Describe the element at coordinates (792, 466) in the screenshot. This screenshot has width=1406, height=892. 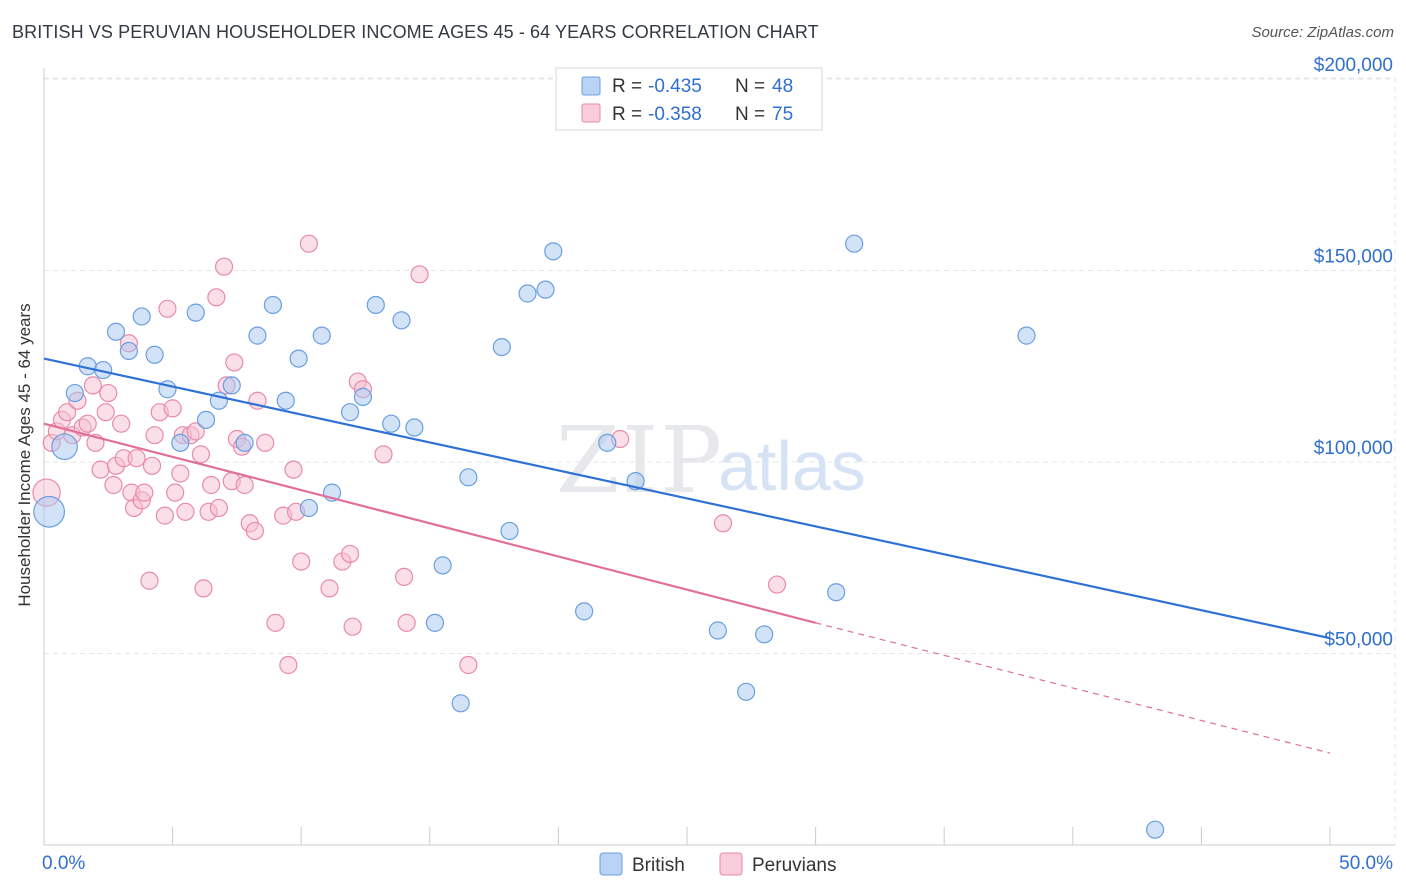
I see `watermark-atlas: atlas` at that location.